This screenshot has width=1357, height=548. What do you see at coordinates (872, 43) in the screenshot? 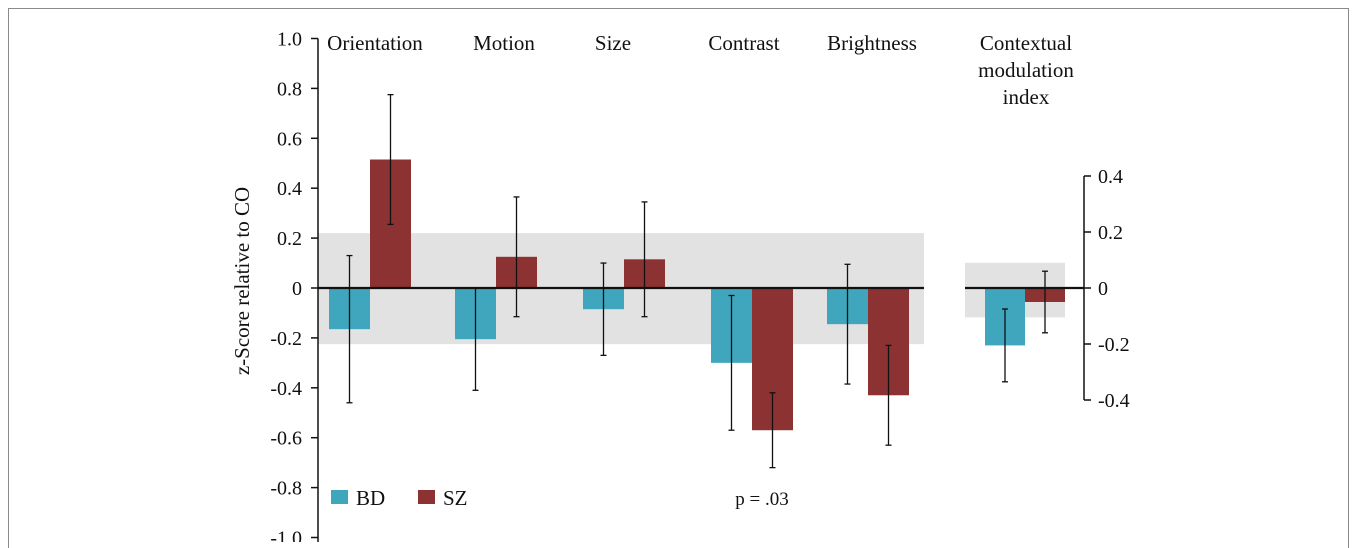
I see `category-label: Brightness` at bounding box center [872, 43].